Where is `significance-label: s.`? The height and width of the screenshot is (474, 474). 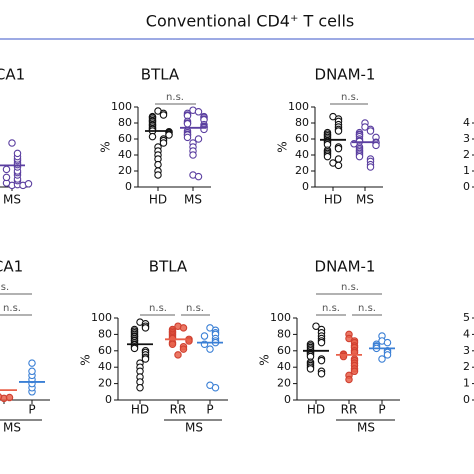
significance-label: s. is located at coordinates (5, 287).